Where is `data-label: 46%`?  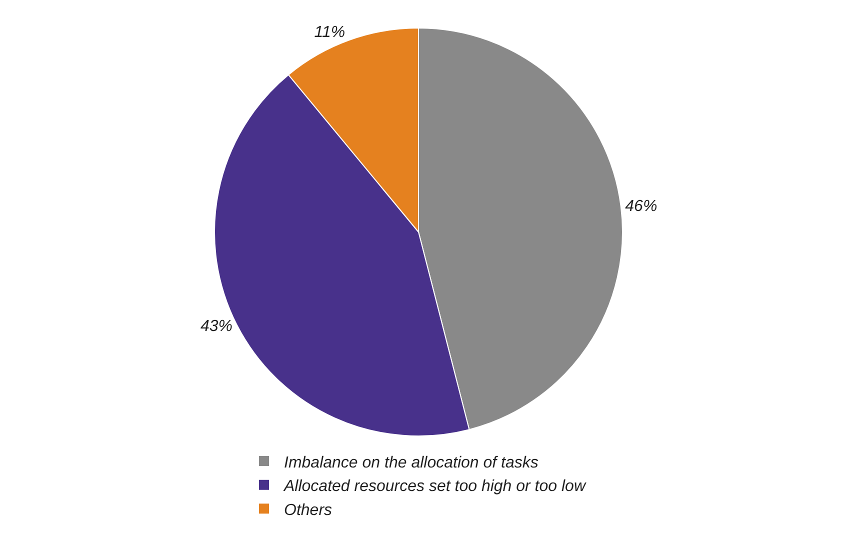 data-label: 46% is located at coordinates (641, 206).